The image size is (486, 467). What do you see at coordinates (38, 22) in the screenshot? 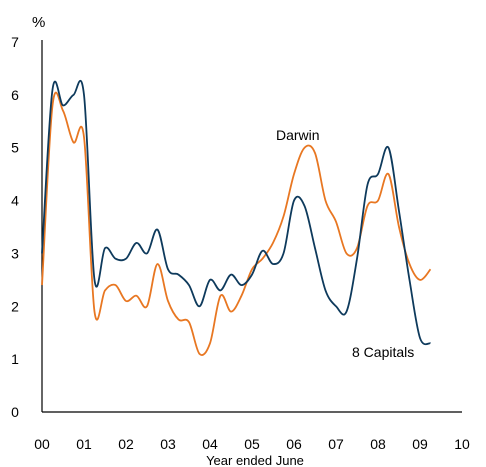
I see `y-axis-unit-label: %` at bounding box center [38, 22].